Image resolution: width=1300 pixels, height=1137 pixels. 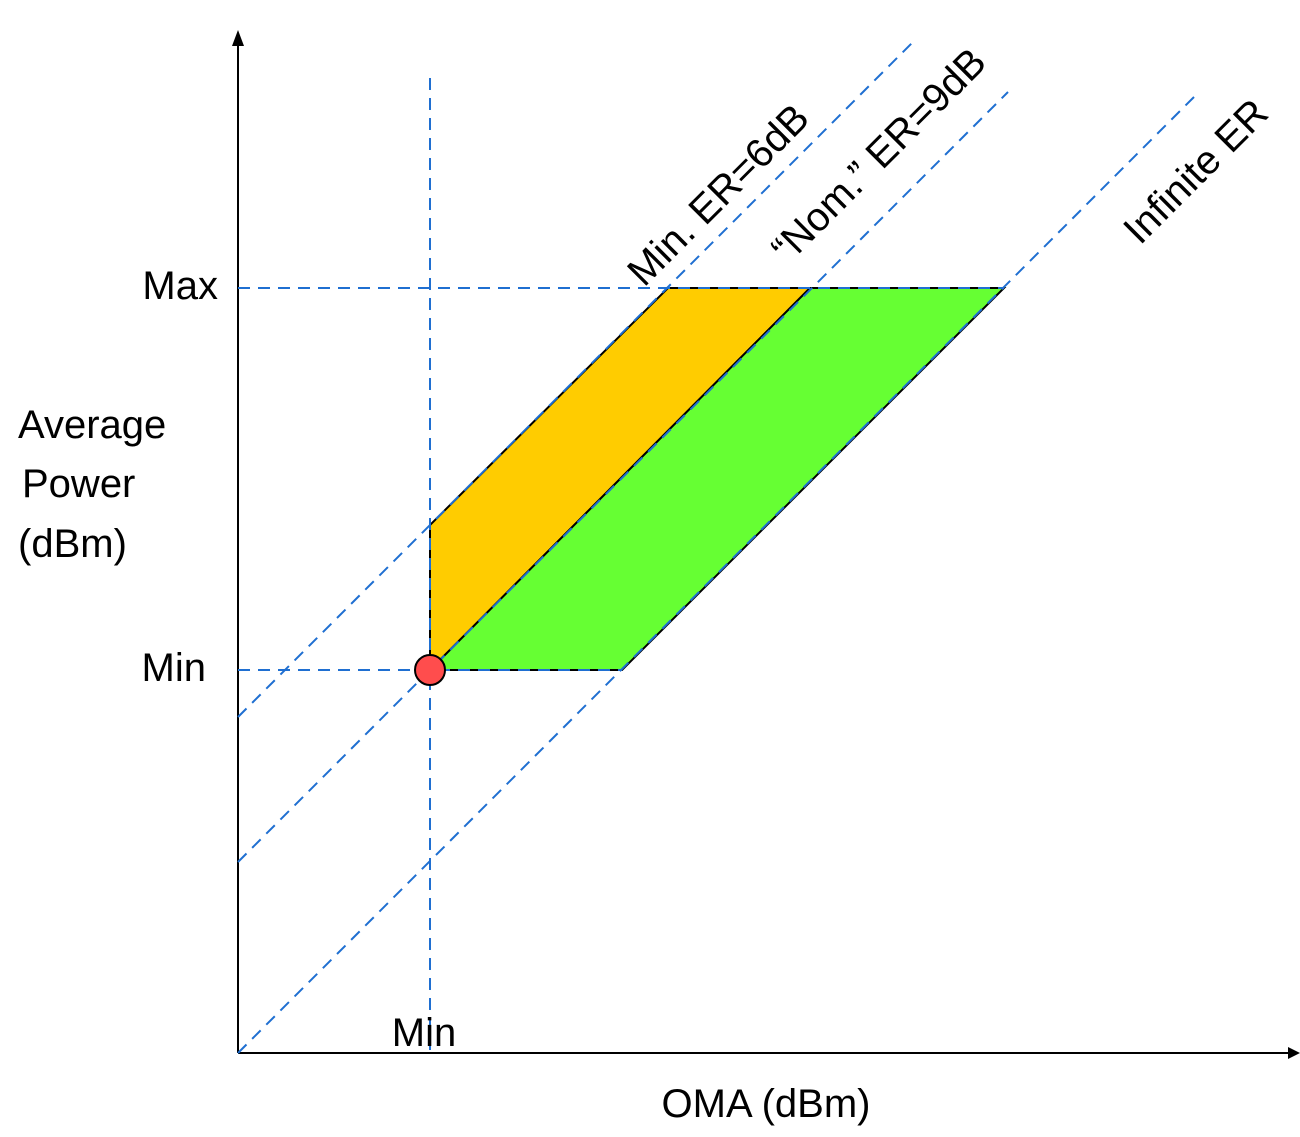 I want to click on x-axis-label: OMA (dBm), so click(x=766, y=1104).